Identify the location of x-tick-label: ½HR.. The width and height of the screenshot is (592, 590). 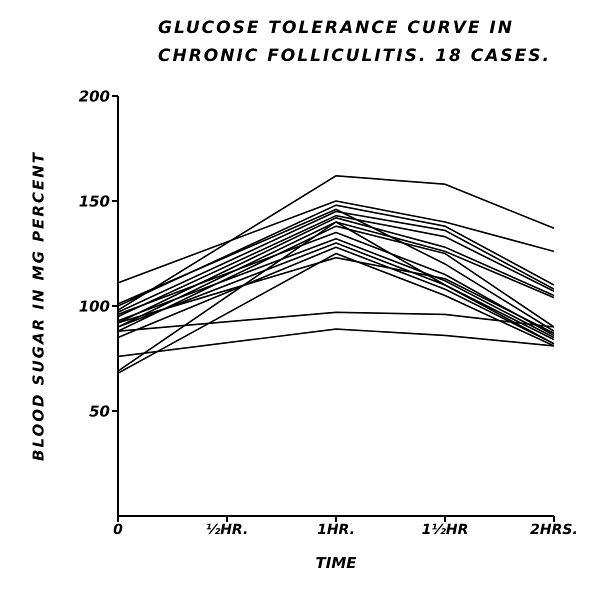
(227, 530).